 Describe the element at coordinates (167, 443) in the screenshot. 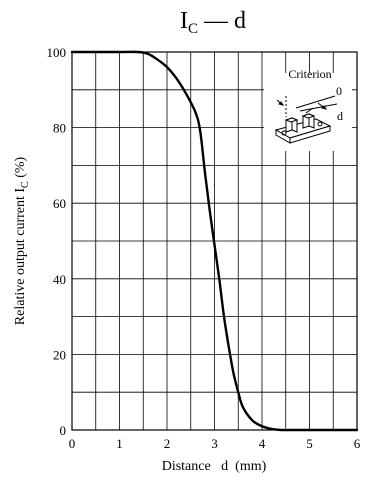

I see `x-tick-label: 2` at that location.